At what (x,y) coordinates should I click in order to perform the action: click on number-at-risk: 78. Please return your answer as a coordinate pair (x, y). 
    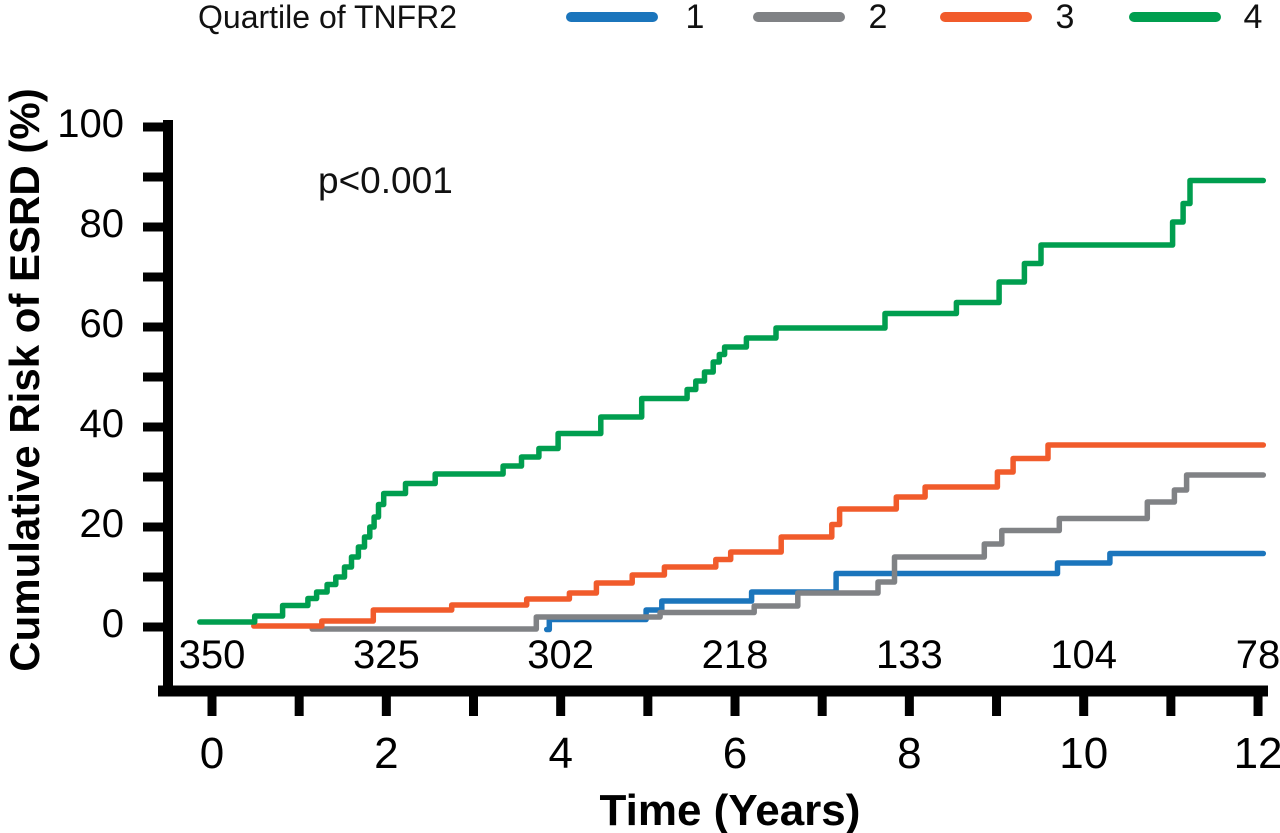
    Looking at the image, I should click on (1258, 655).